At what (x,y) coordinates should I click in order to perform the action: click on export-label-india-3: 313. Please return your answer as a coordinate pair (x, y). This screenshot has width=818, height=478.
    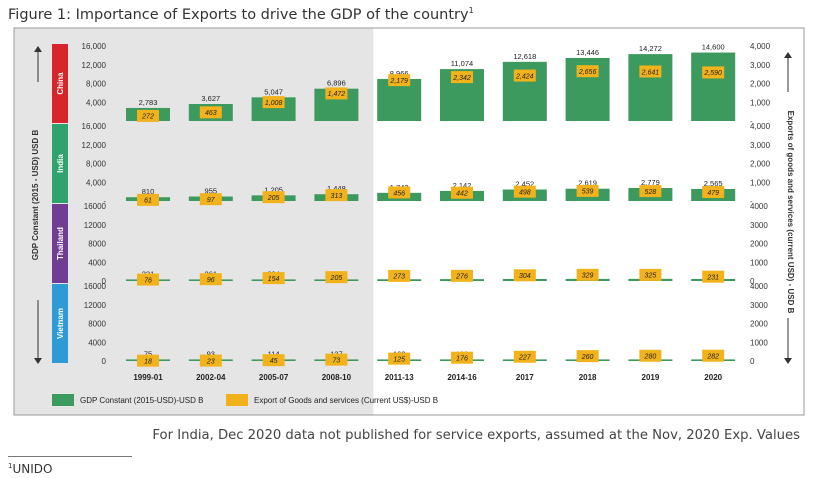
    Looking at the image, I should click on (337, 196).